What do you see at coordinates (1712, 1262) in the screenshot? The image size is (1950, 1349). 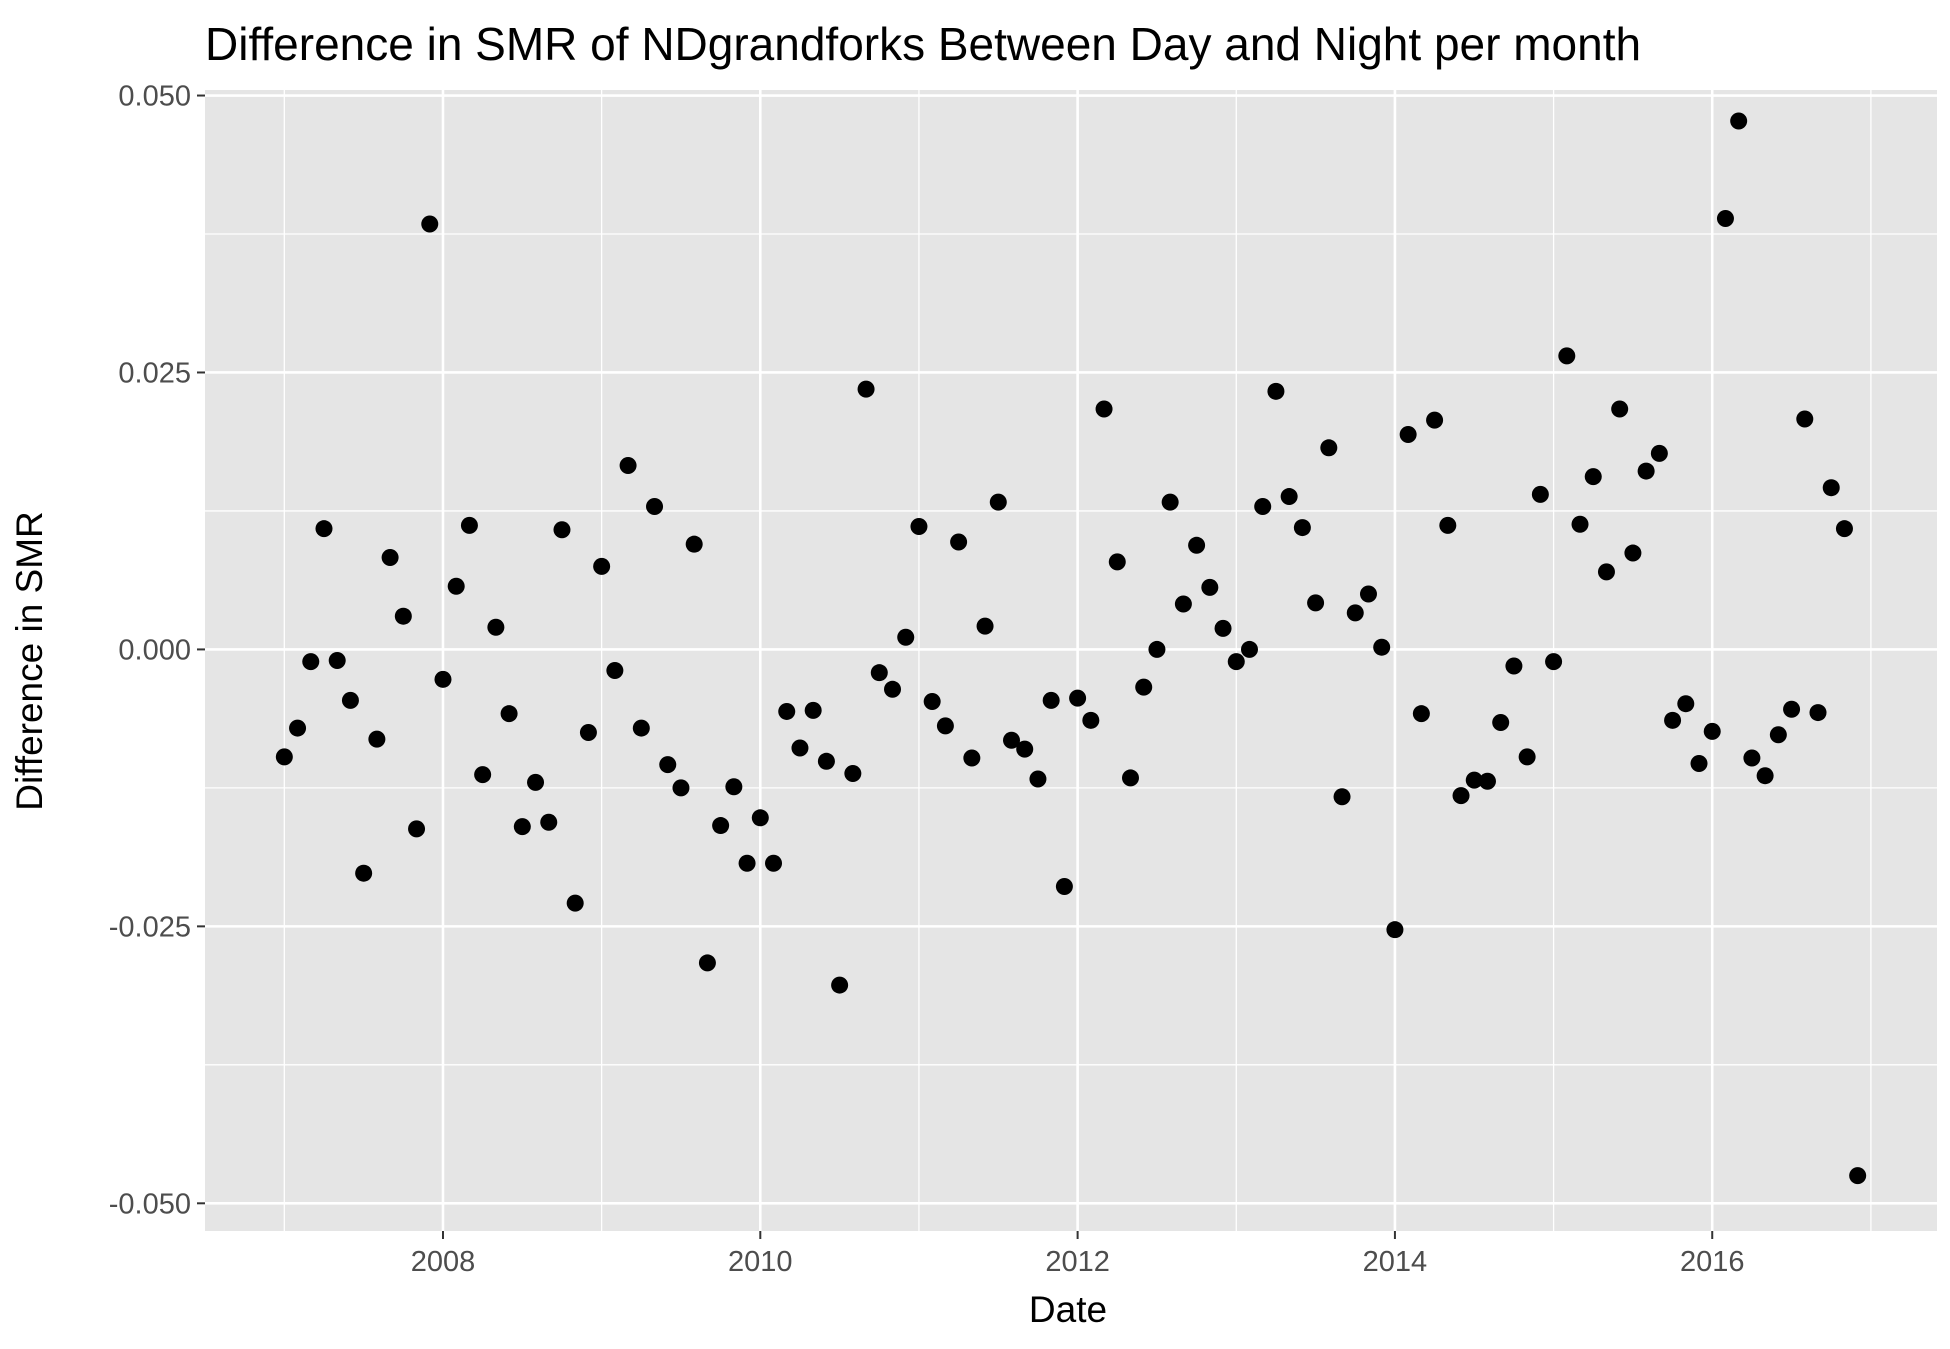 I see `x-tick-label: 2016` at bounding box center [1712, 1262].